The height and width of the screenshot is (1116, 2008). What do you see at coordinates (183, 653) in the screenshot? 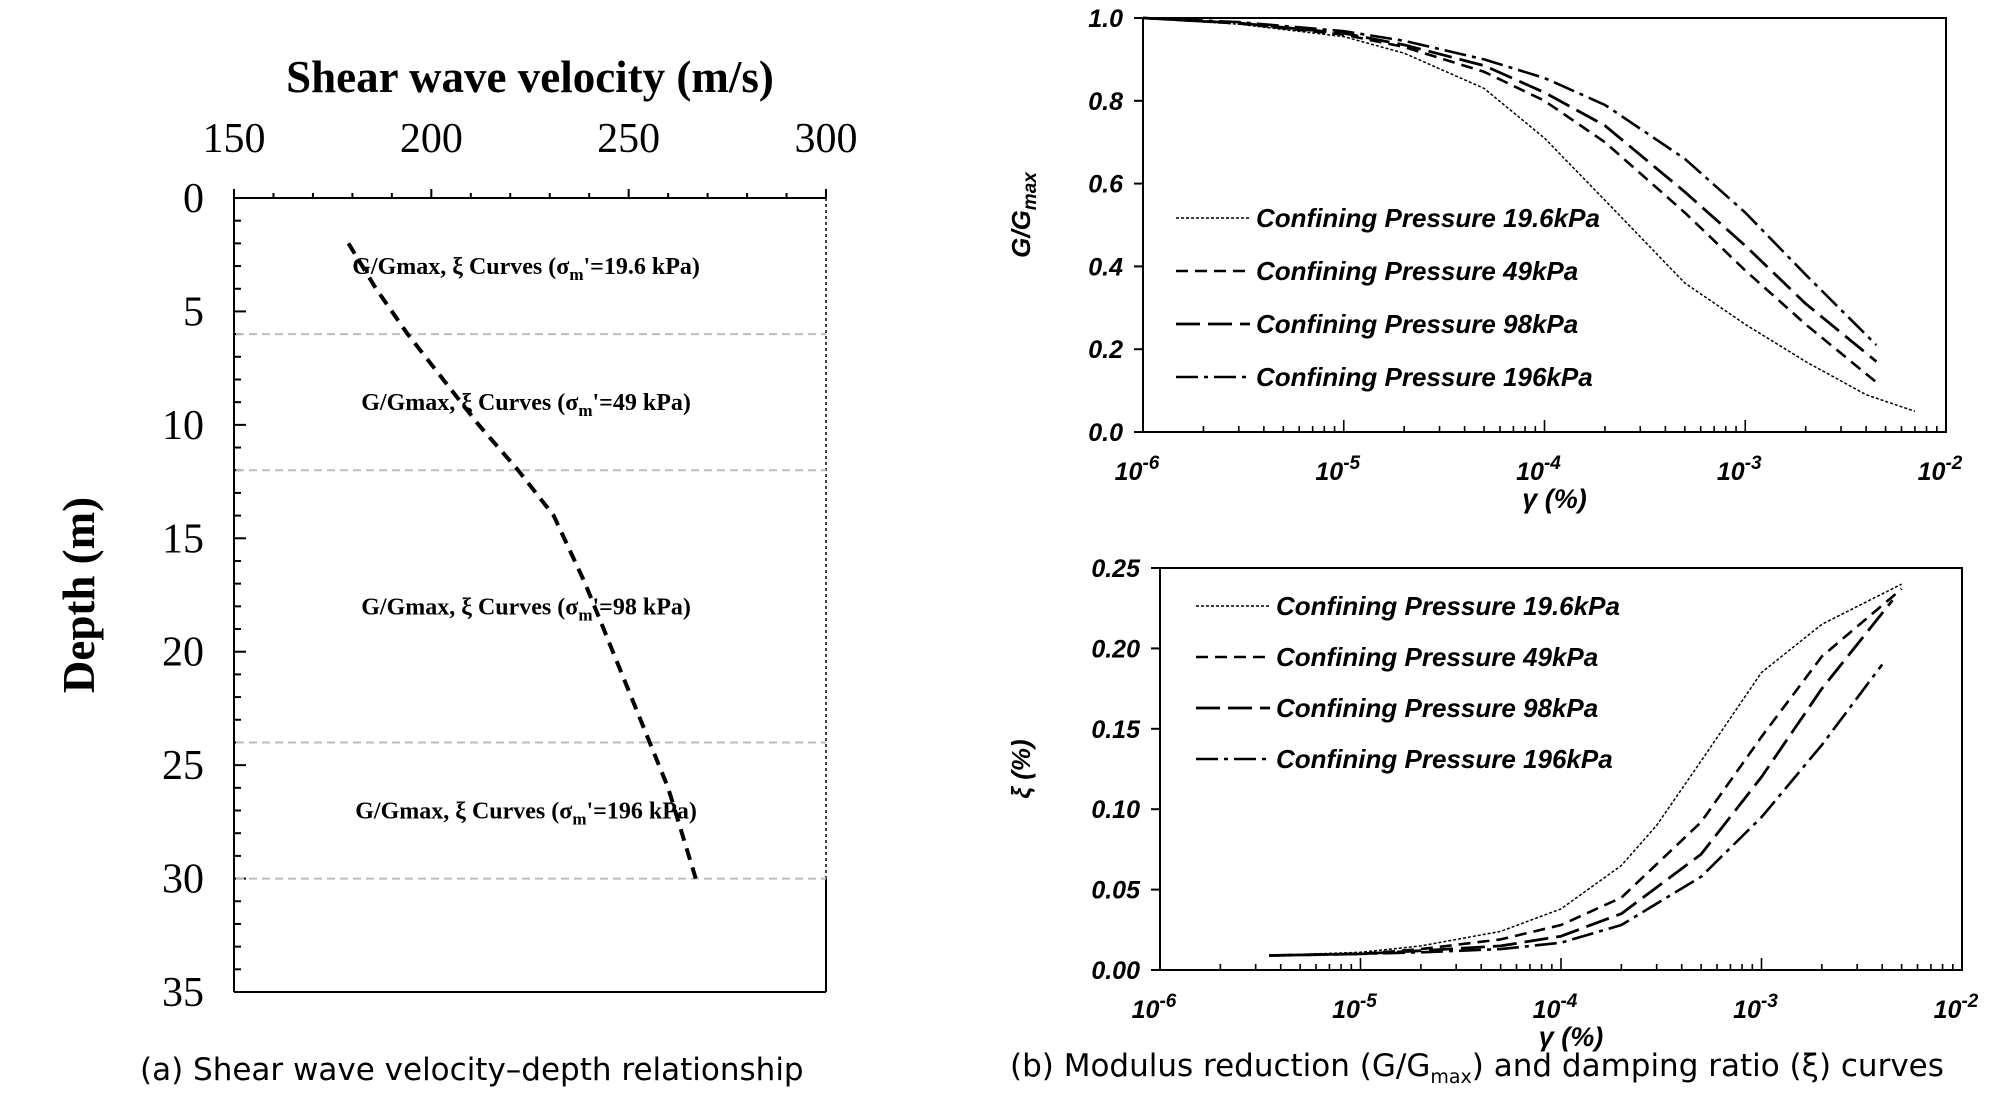
I see `depth-tick-label: 20` at bounding box center [183, 653].